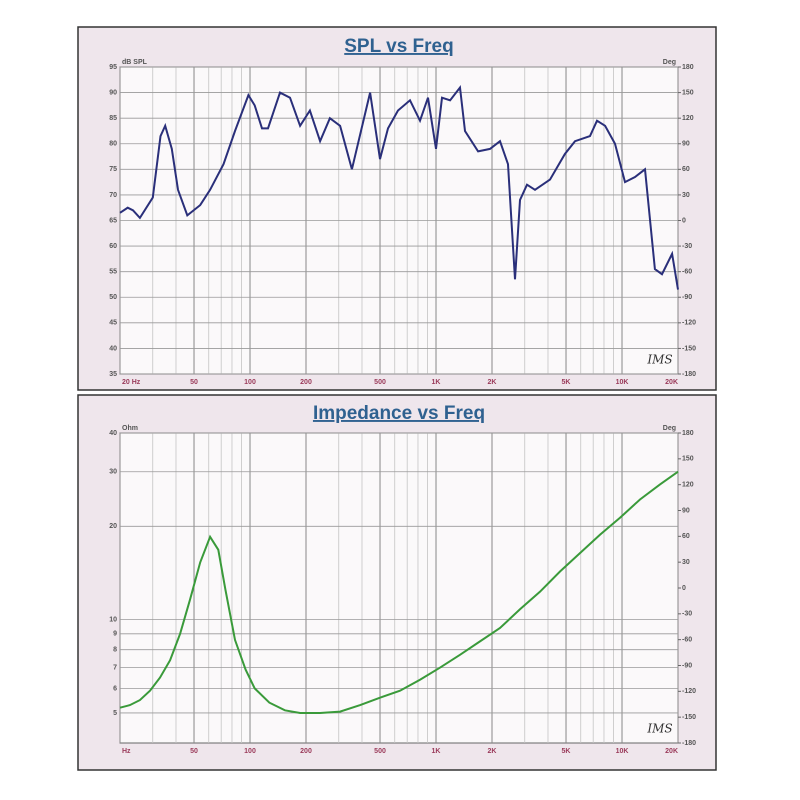  I want to click on y-tick-label: 10, so click(113, 619).